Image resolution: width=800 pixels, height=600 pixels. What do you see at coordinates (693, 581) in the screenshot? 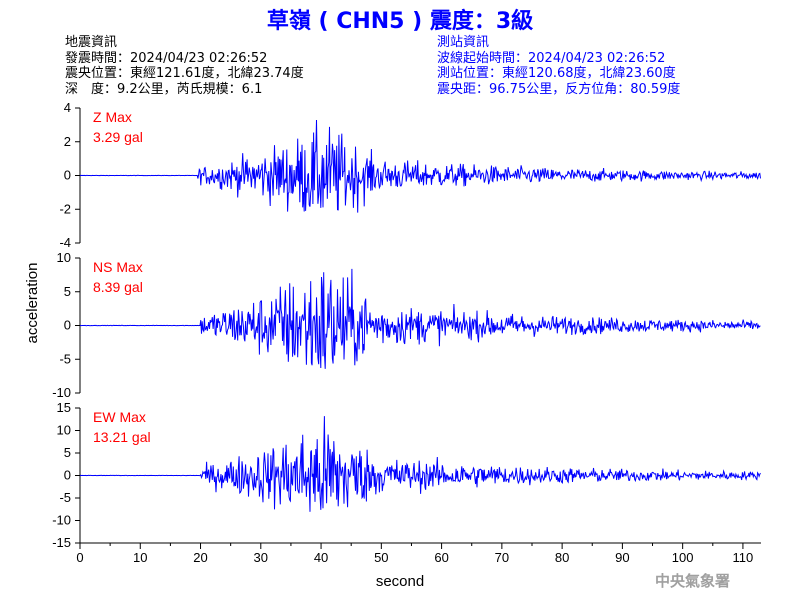
I see `agency-label: 中央氣象署` at bounding box center [693, 581].